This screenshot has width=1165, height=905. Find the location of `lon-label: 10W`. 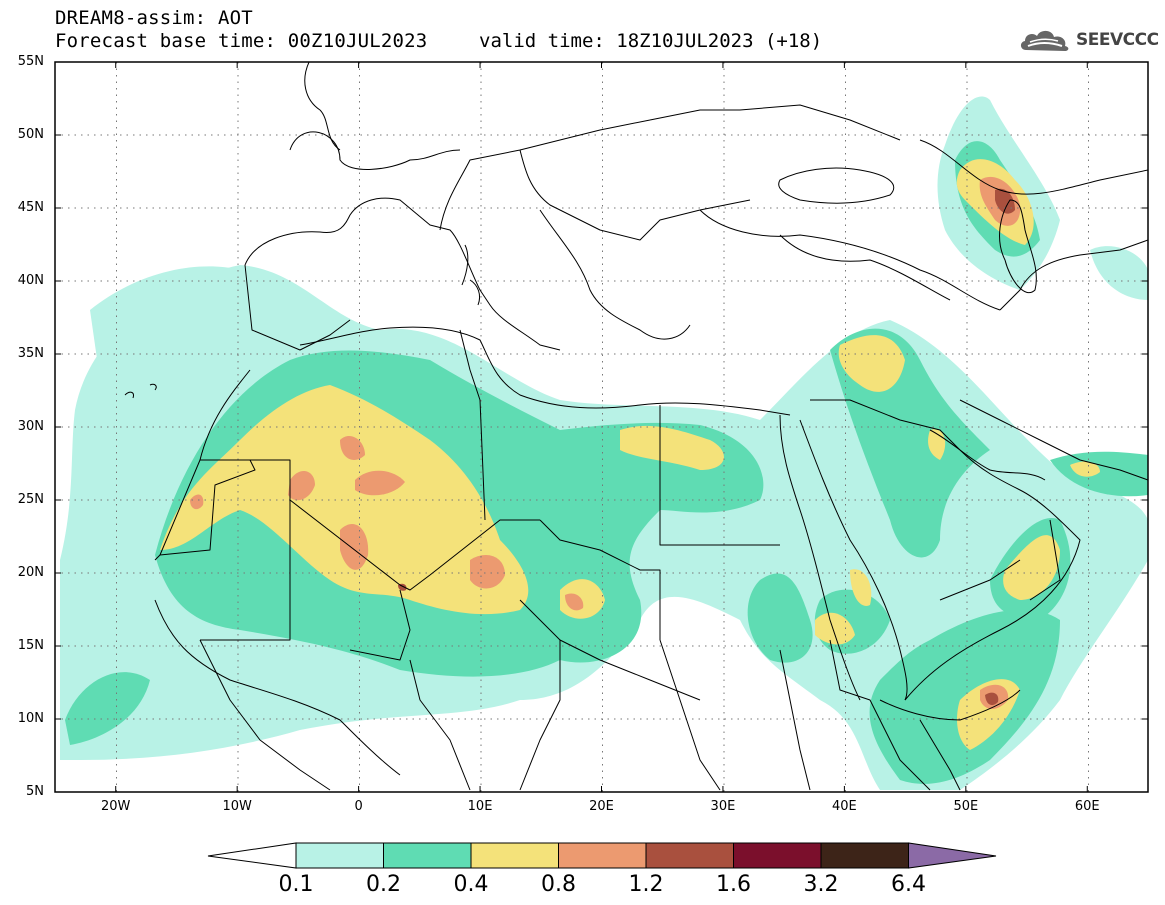

lon-label: 10W is located at coordinates (237, 806).